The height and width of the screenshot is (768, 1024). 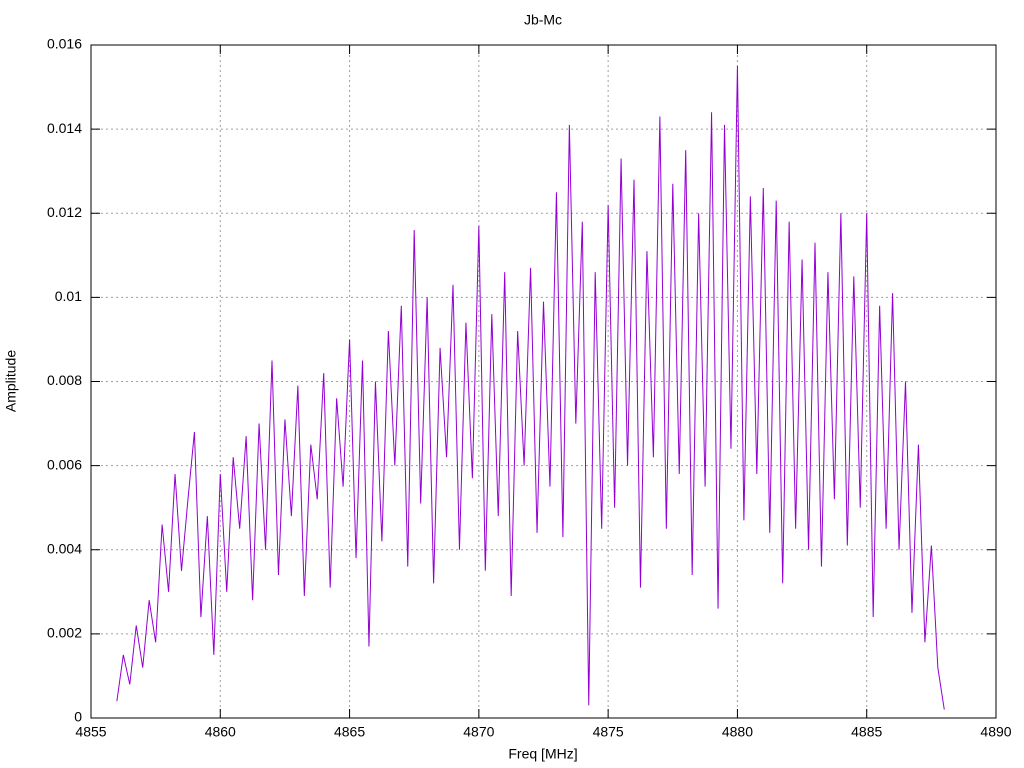 I want to click on x-tick-label: 4890, so click(x=995, y=732).